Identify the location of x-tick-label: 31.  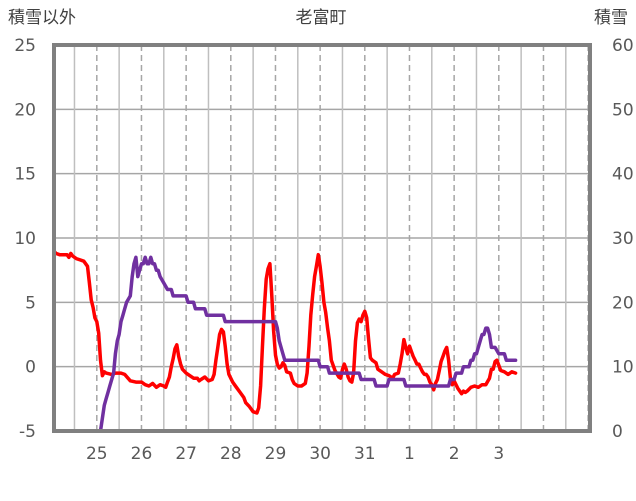
(365, 454).